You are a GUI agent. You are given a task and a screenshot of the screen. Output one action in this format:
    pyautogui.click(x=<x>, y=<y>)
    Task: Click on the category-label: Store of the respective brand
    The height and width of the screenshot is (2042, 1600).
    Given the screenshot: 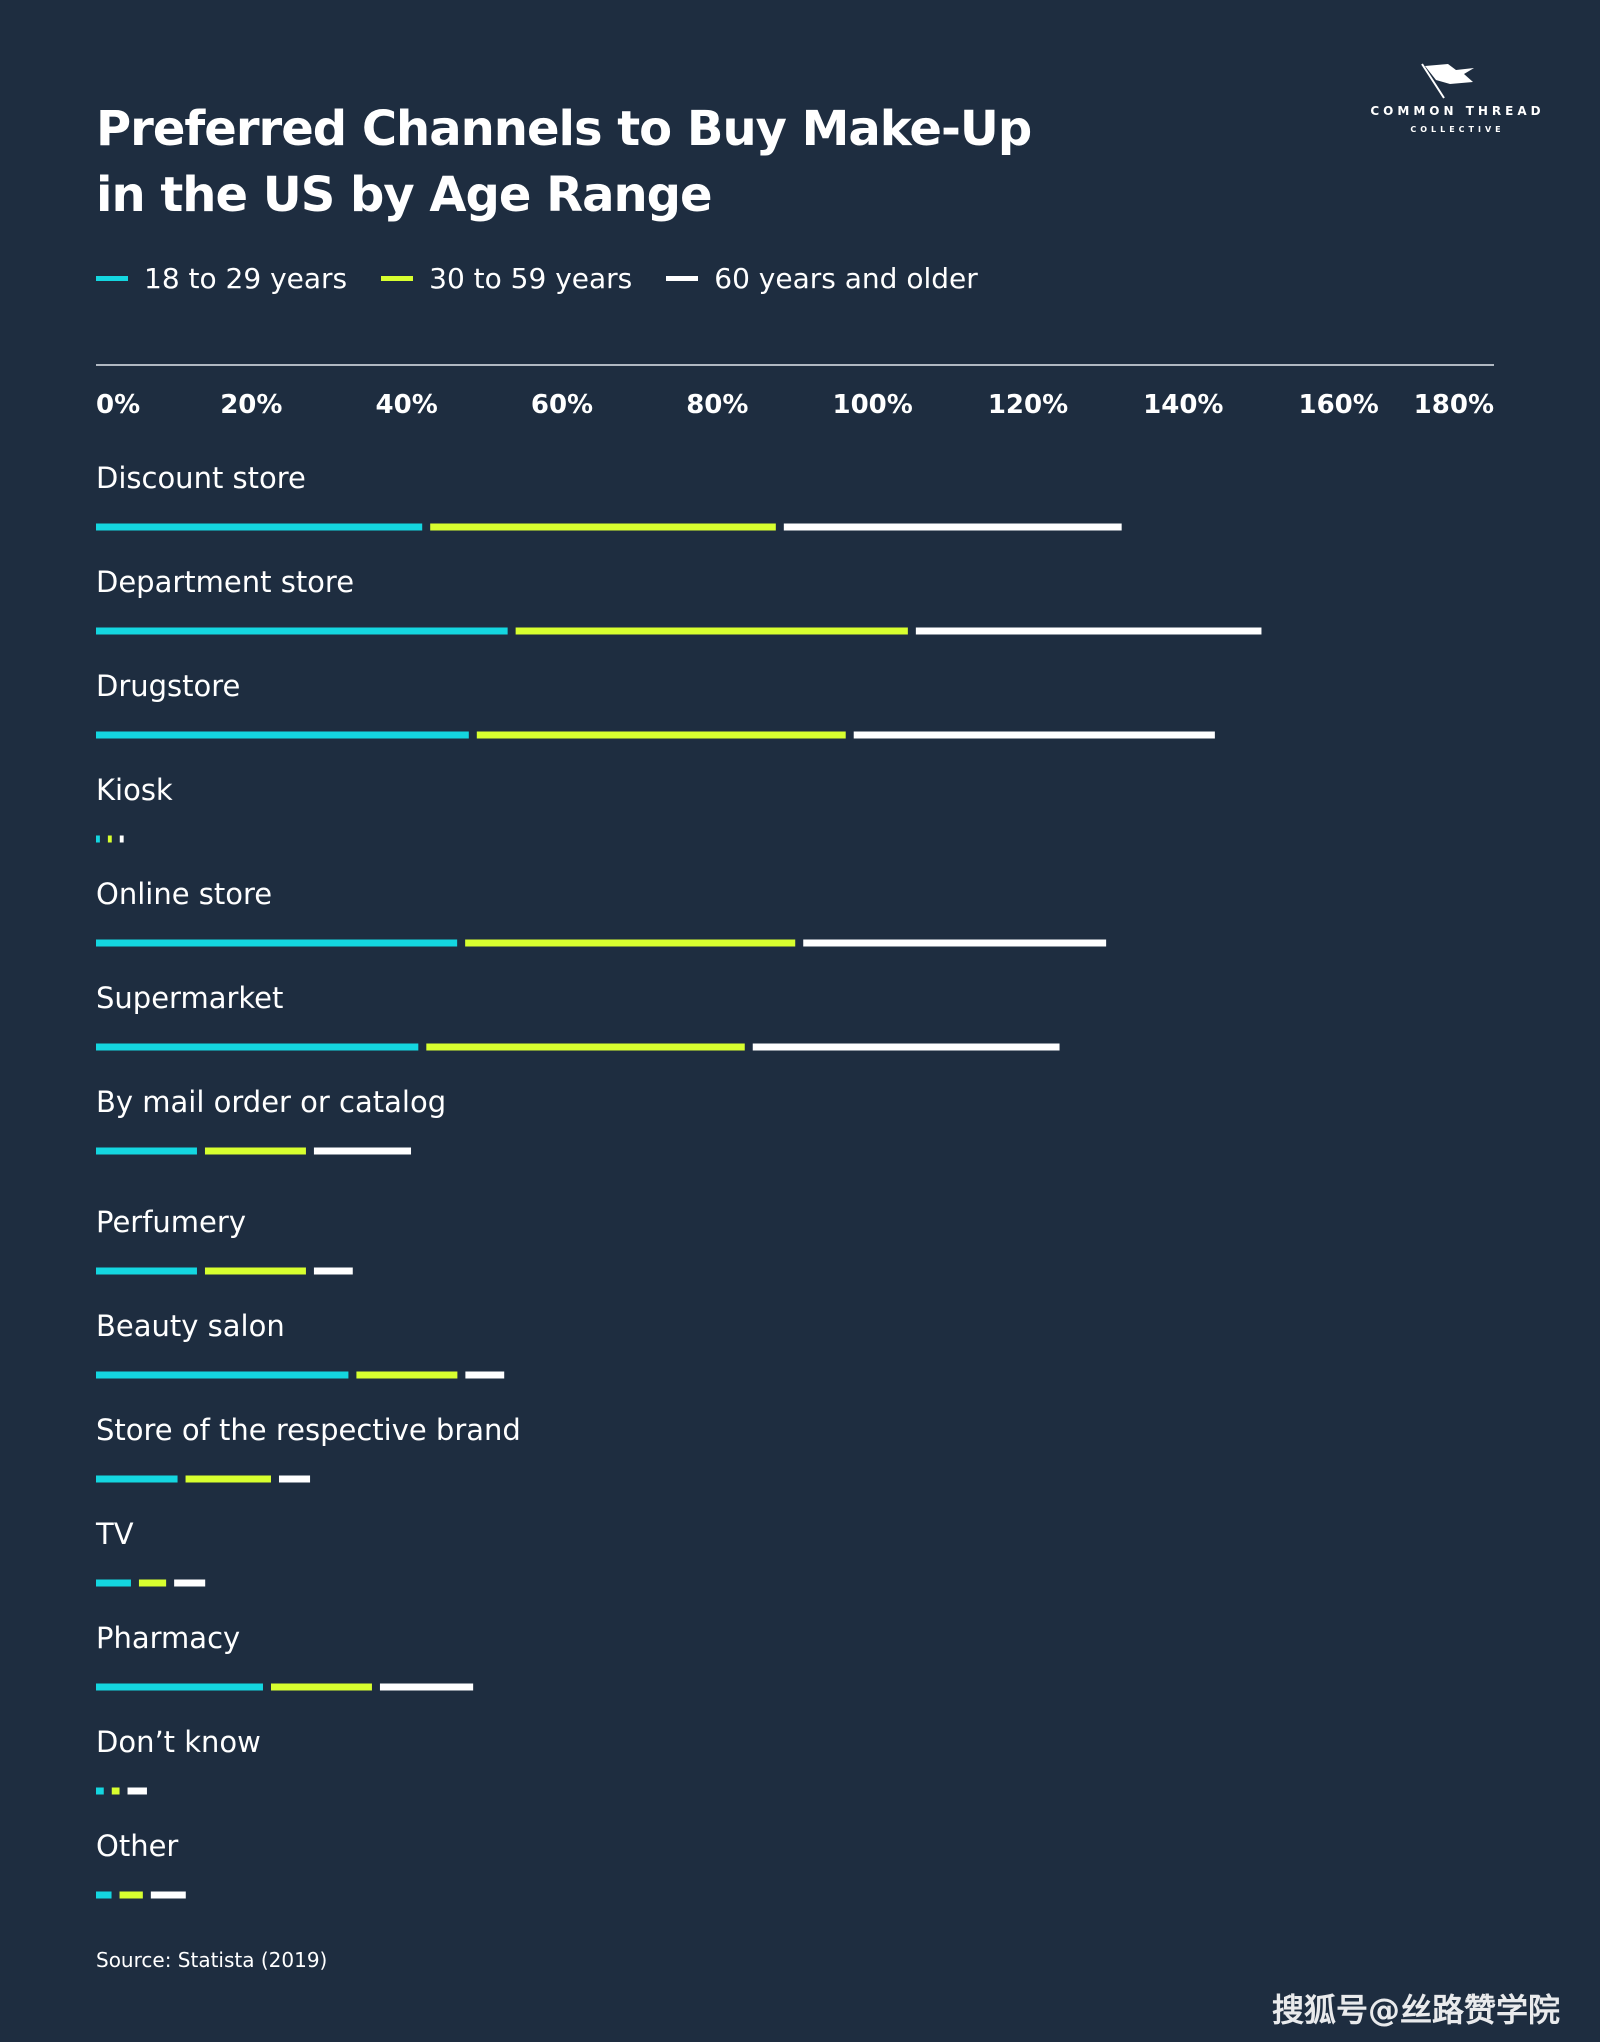 What is the action you would take?
    pyautogui.click(x=308, y=1430)
    